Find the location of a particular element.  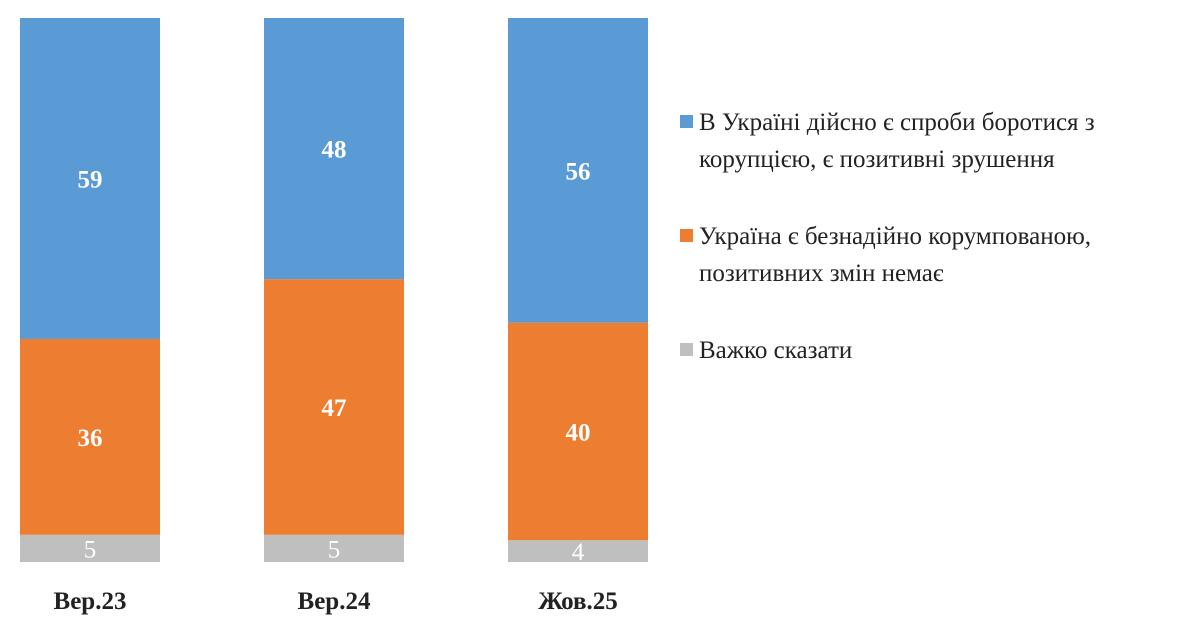

data-label-corrupt-3: 40 is located at coordinates (578, 432).